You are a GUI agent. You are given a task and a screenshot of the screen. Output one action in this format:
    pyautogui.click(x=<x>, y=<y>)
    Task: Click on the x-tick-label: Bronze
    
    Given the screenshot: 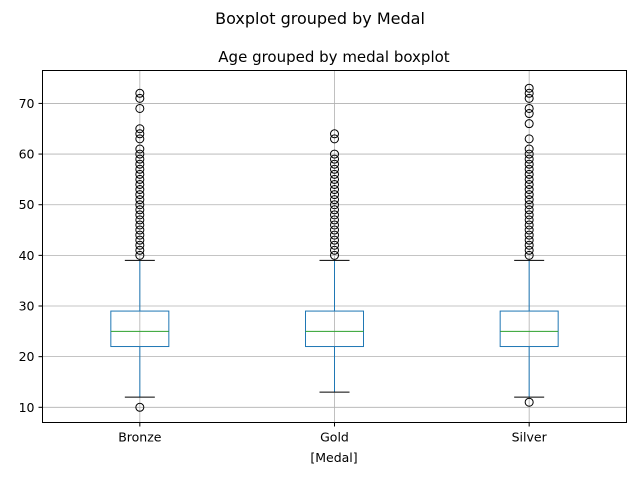 What is the action you would take?
    pyautogui.click(x=140, y=437)
    